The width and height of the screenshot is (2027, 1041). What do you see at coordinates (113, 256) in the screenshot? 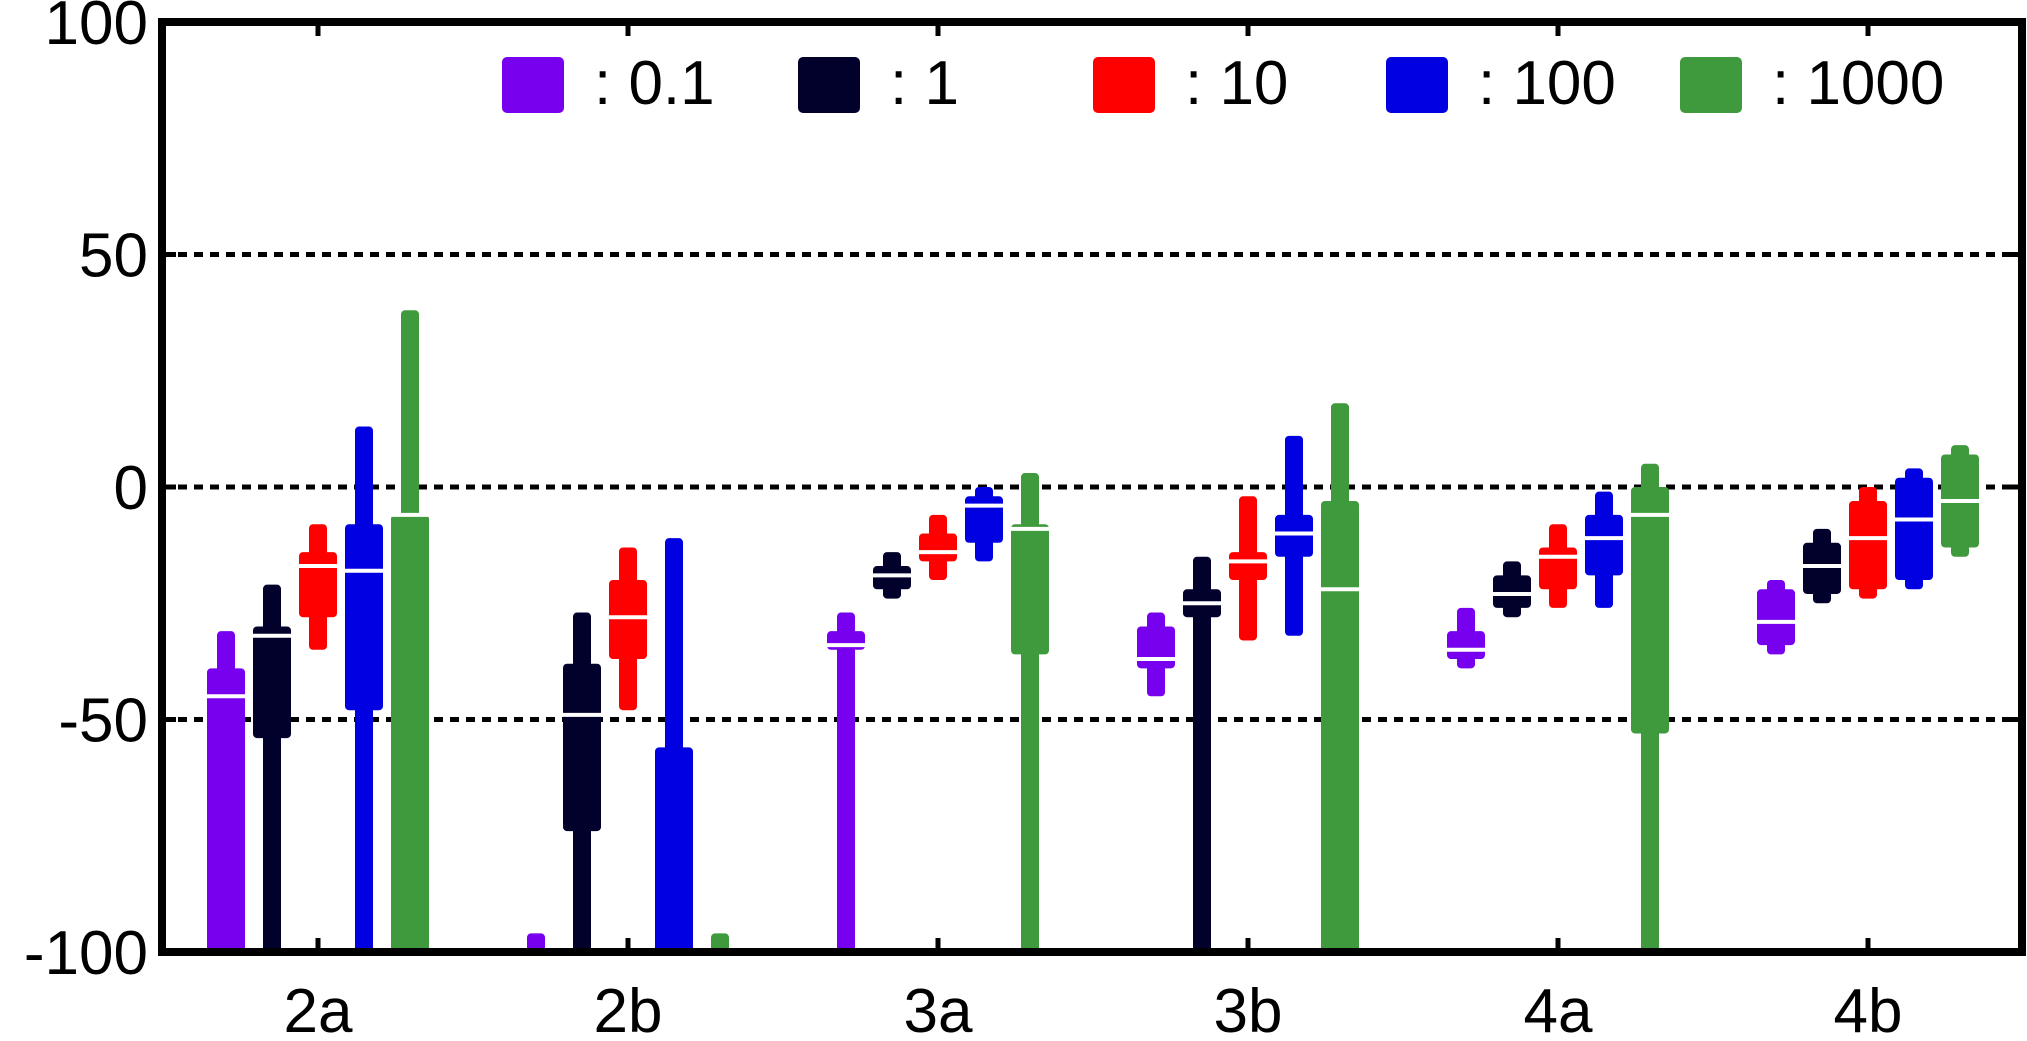
I see `y-tick-label: 50` at bounding box center [113, 256].